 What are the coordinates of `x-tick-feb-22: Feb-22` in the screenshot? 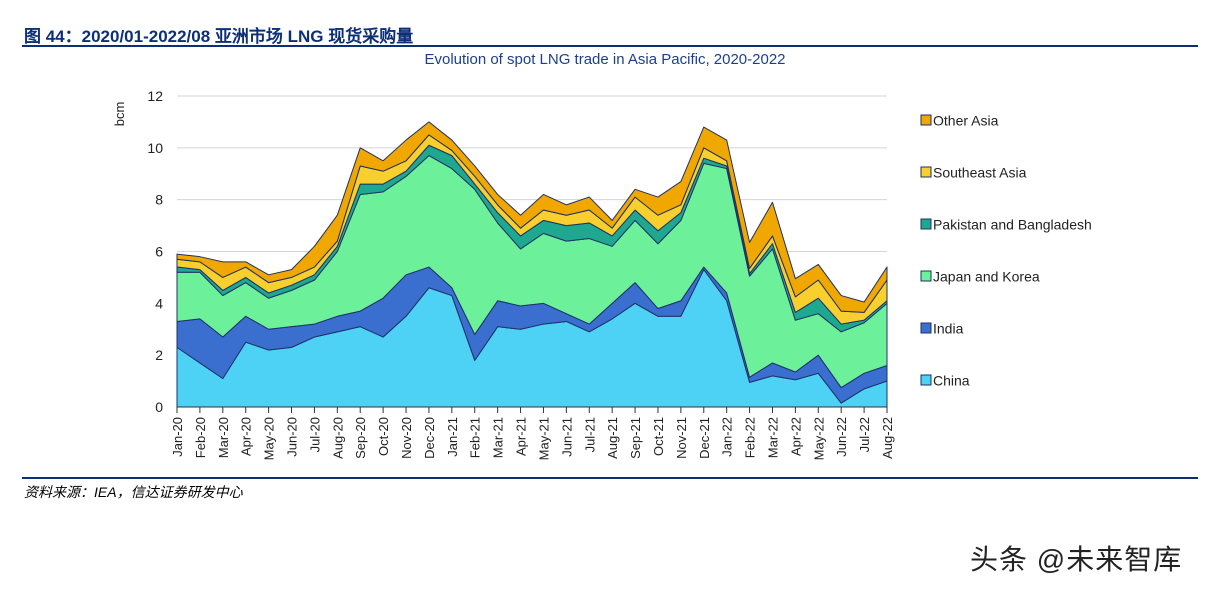 It's located at (750, 437).